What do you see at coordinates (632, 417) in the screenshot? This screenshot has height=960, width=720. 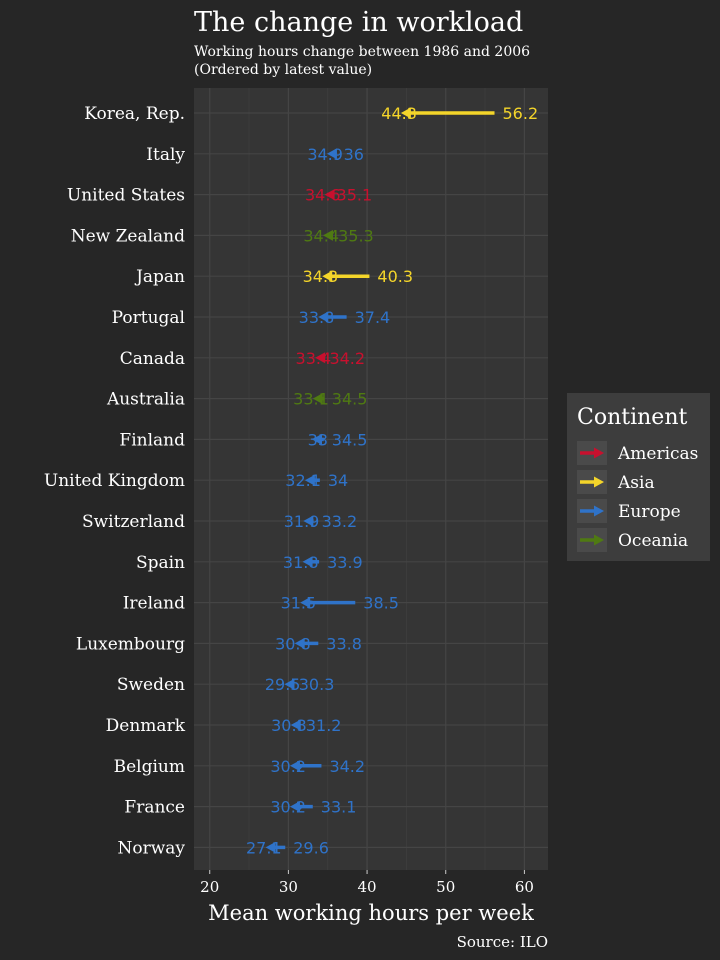 I see `legend-title: Continent` at bounding box center [632, 417].